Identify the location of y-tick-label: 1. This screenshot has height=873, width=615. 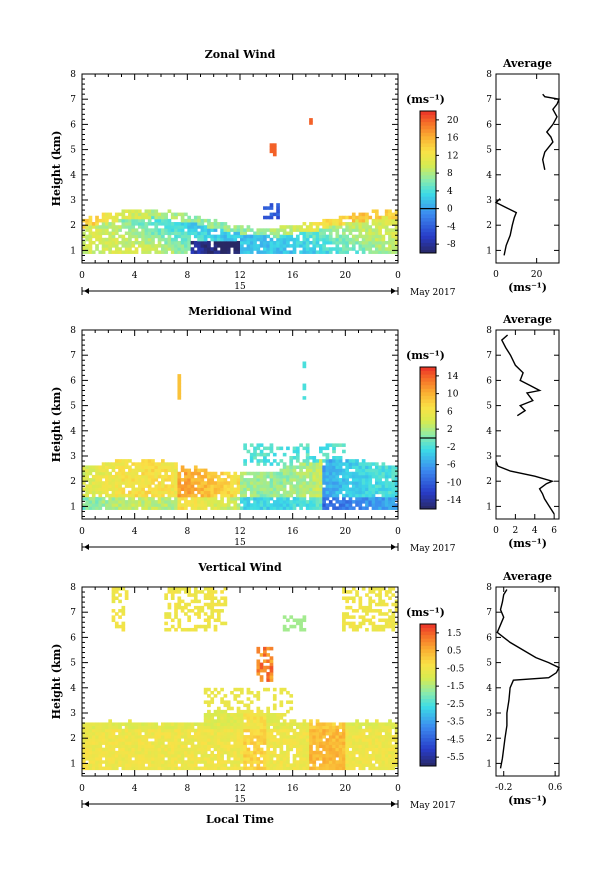
(73, 507).